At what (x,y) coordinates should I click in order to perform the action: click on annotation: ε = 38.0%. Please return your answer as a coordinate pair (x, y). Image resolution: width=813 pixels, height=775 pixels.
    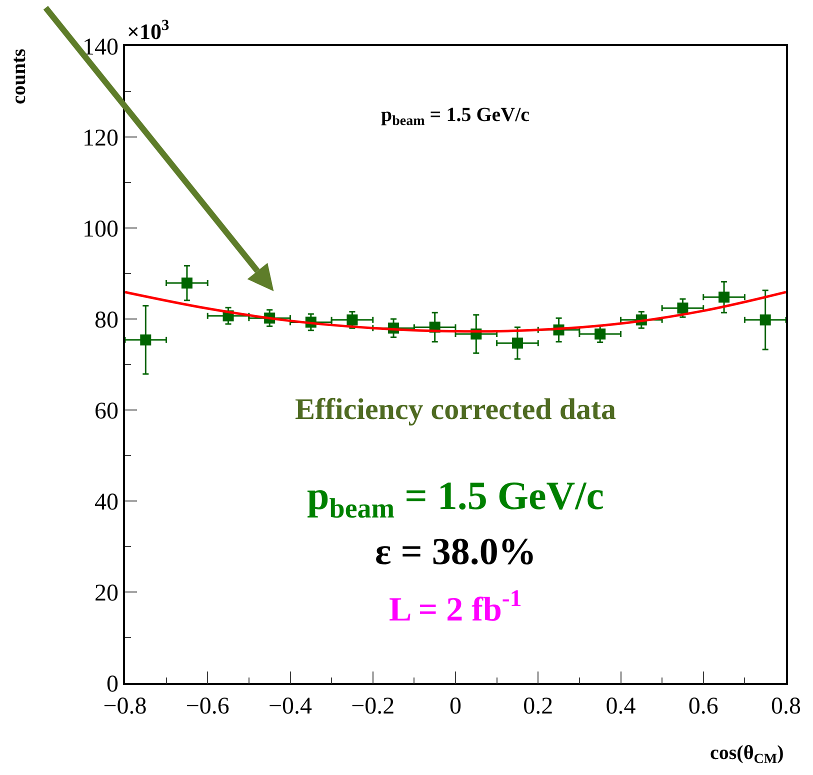
    Looking at the image, I should click on (455, 552).